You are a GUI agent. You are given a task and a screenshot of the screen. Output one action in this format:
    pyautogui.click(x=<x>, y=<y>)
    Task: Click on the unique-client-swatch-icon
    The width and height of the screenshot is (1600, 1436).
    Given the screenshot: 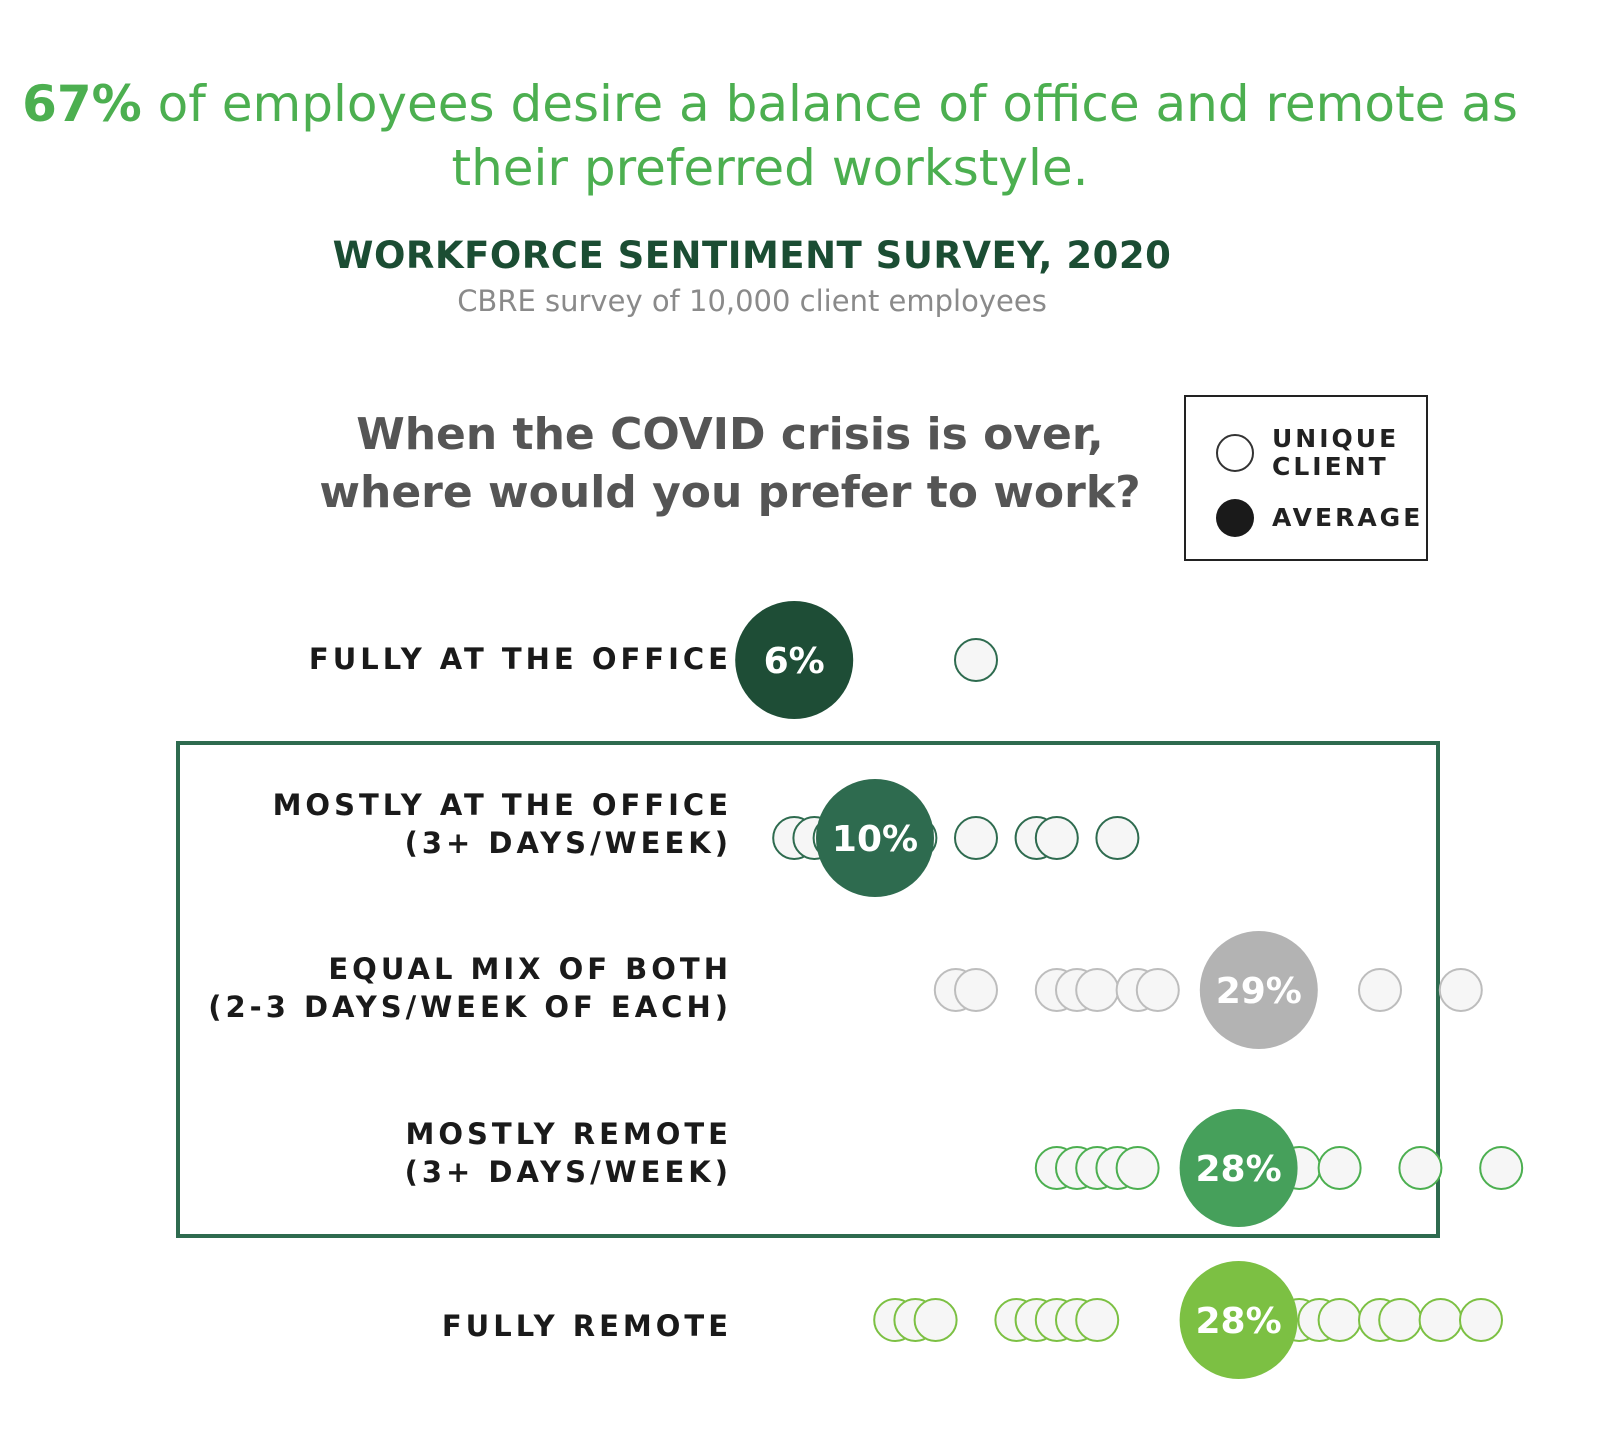 What is the action you would take?
    pyautogui.click(x=1235, y=453)
    